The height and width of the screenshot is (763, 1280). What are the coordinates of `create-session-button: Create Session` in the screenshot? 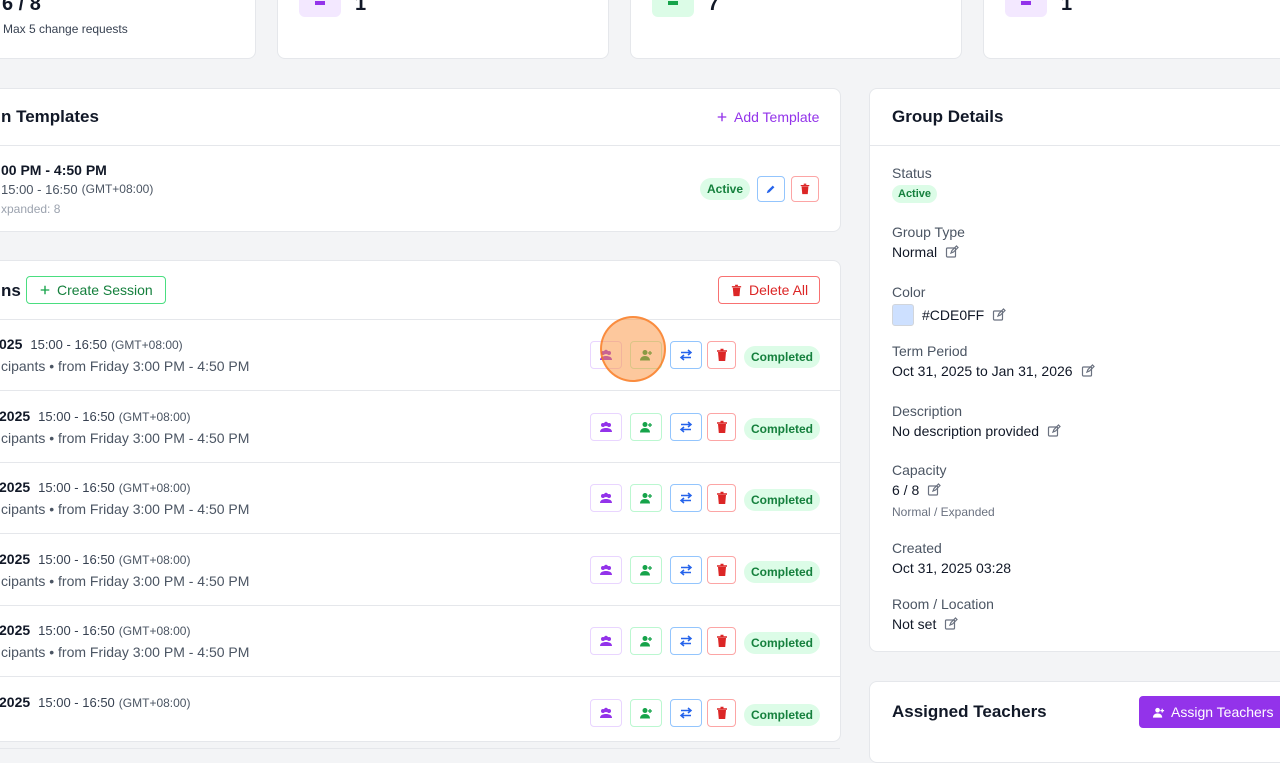 It's located at (96, 290).